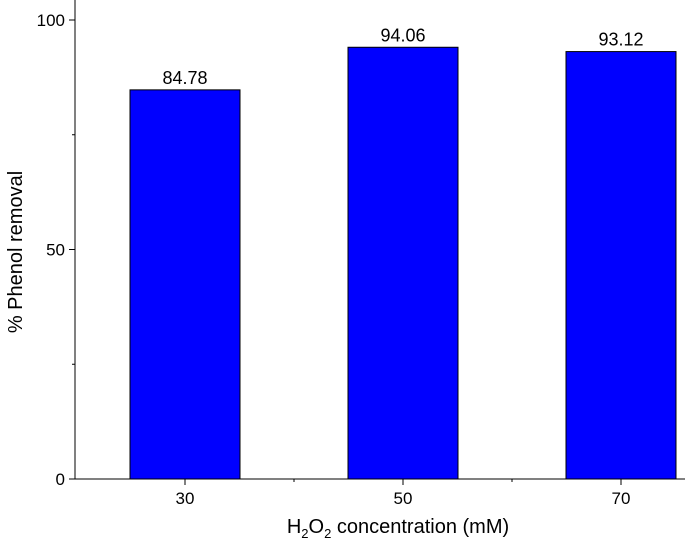  I want to click on y-tick-label-50: 50, so click(55, 250).